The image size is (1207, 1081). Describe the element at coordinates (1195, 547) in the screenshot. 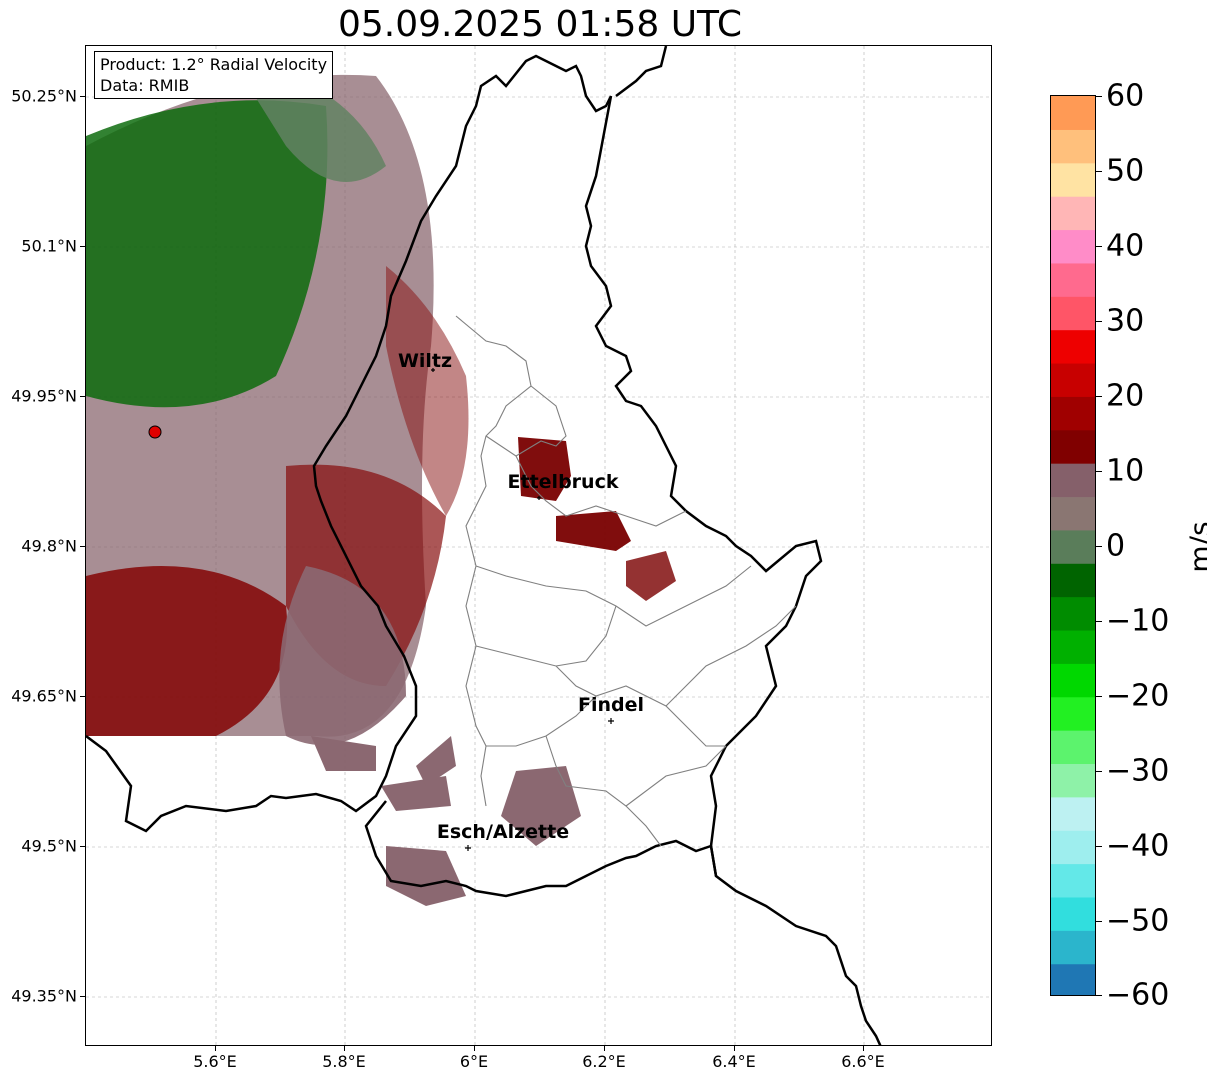

I see `colorbar-unit-label: m/s` at that location.